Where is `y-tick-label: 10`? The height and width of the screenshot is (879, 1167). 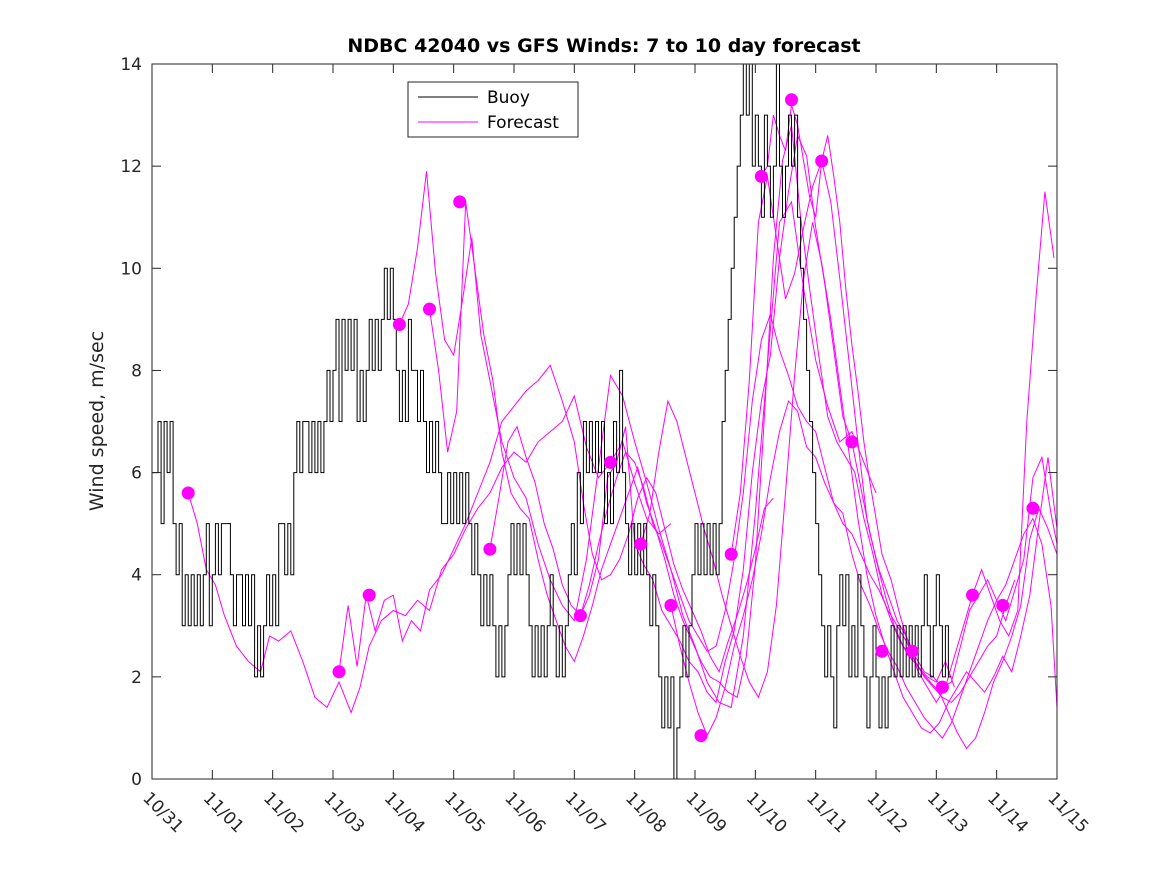 y-tick-label: 10 is located at coordinates (131, 269).